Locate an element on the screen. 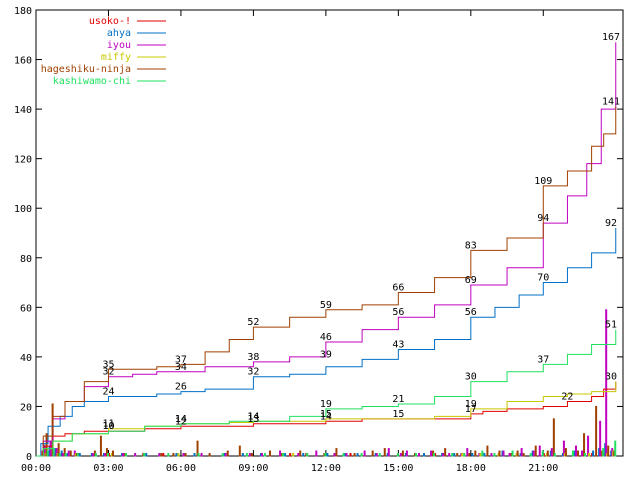  data-label-ahya: 70 is located at coordinates (543, 278).